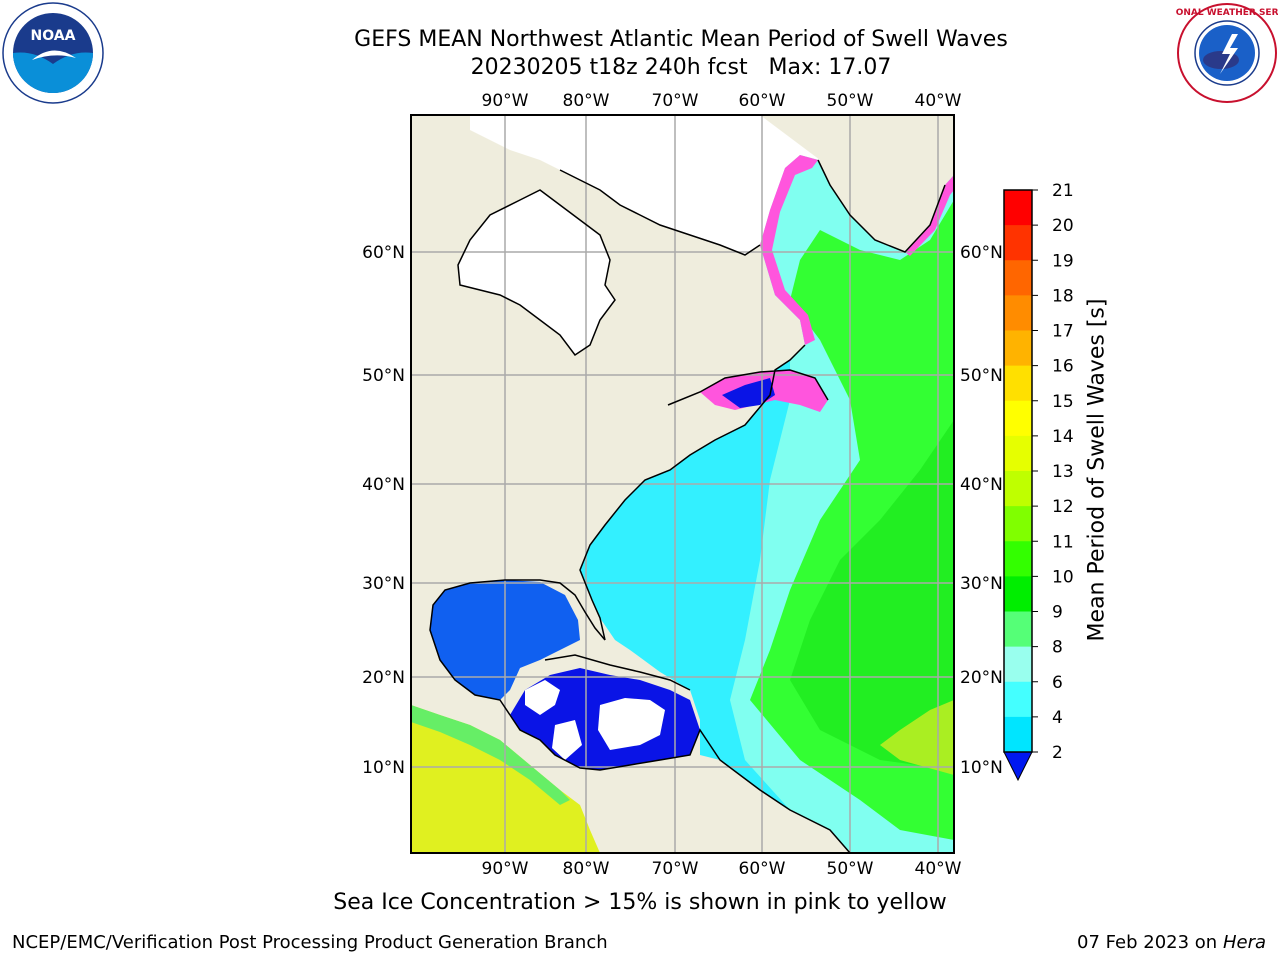 The height and width of the screenshot is (960, 1280). I want to click on colorbar-title: Mean Period of Swell Waves [s], so click(1097, 470).